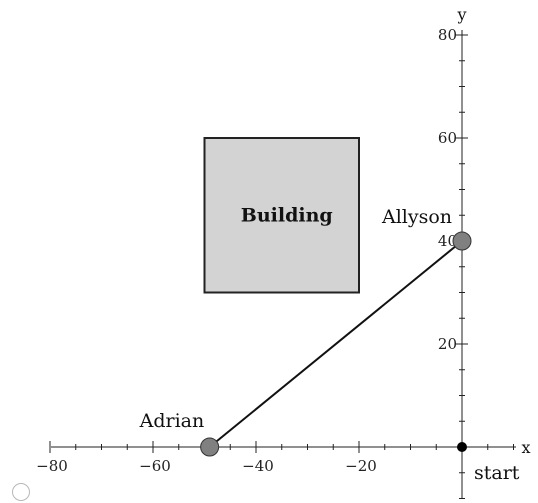  What do you see at coordinates (497, 473) in the screenshot?
I see `start-label: start` at bounding box center [497, 473].